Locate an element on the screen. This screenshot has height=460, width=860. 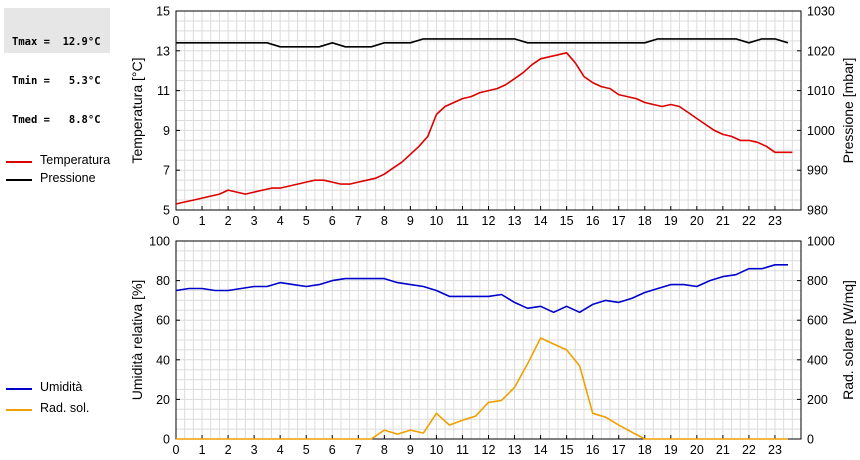
legend-swatch-rad-sol is located at coordinates (19, 410).